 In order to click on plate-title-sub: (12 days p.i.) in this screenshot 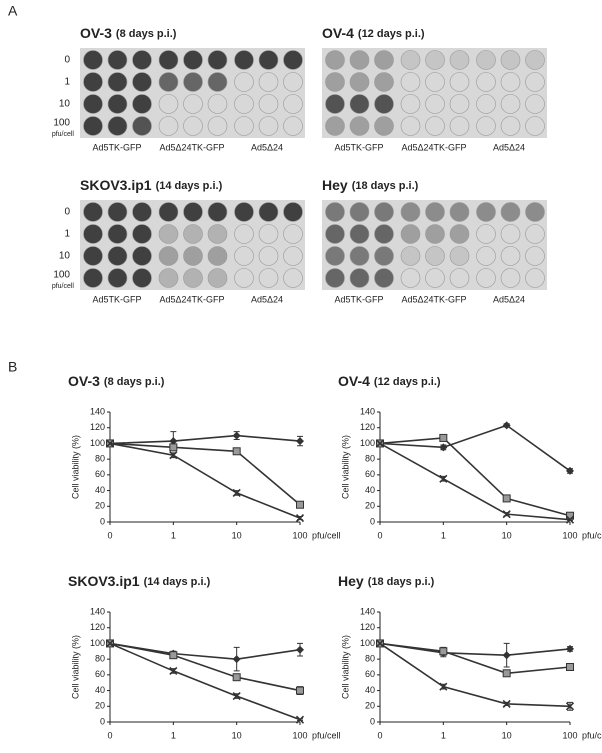, I will do `click(391, 34)`.